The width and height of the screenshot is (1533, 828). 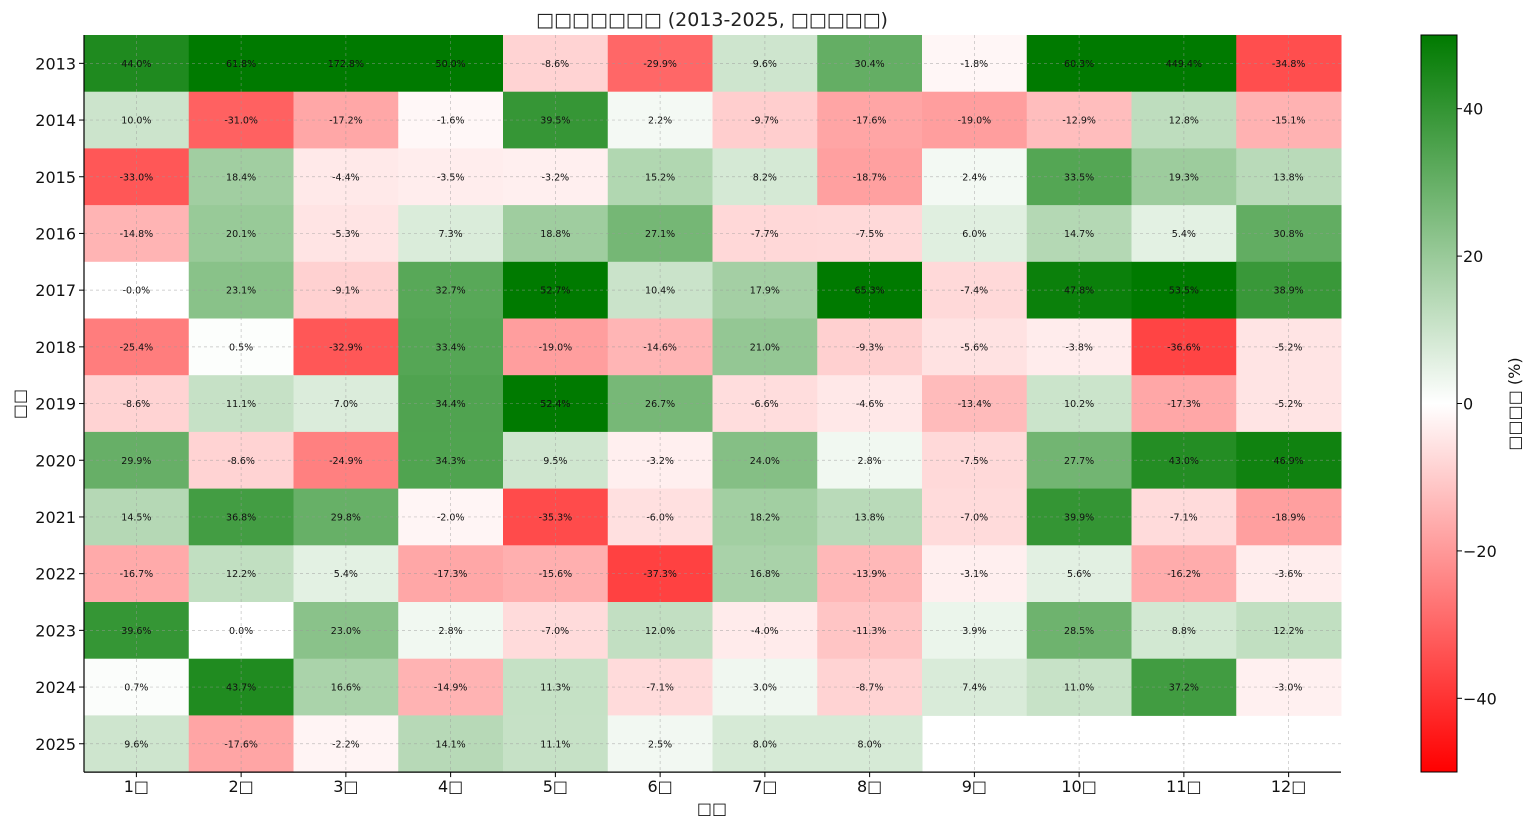 I want to click on cell-value-label: -4.6%, so click(x=870, y=404).